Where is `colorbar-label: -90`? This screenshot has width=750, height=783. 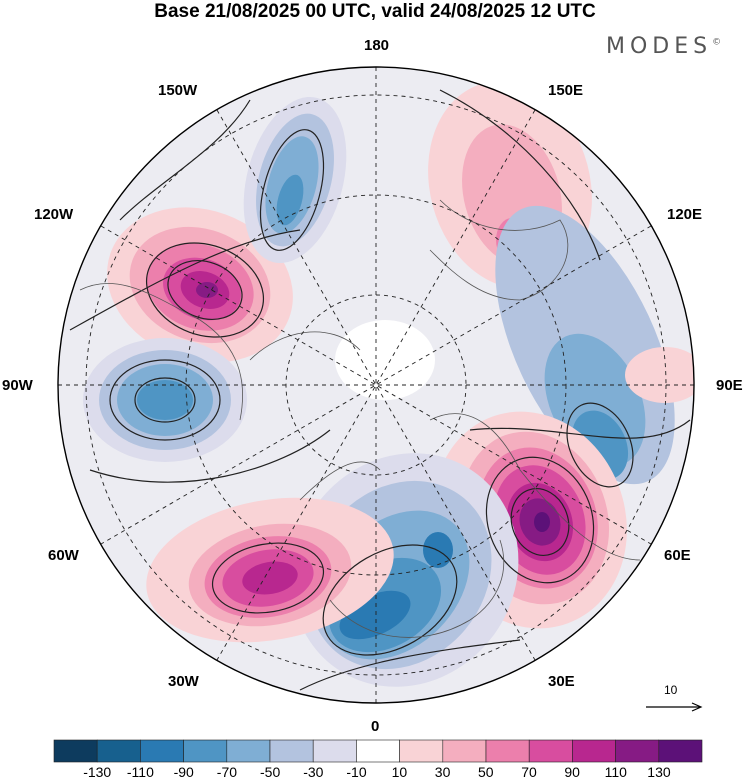
colorbar-label: -90 is located at coordinates (183, 772).